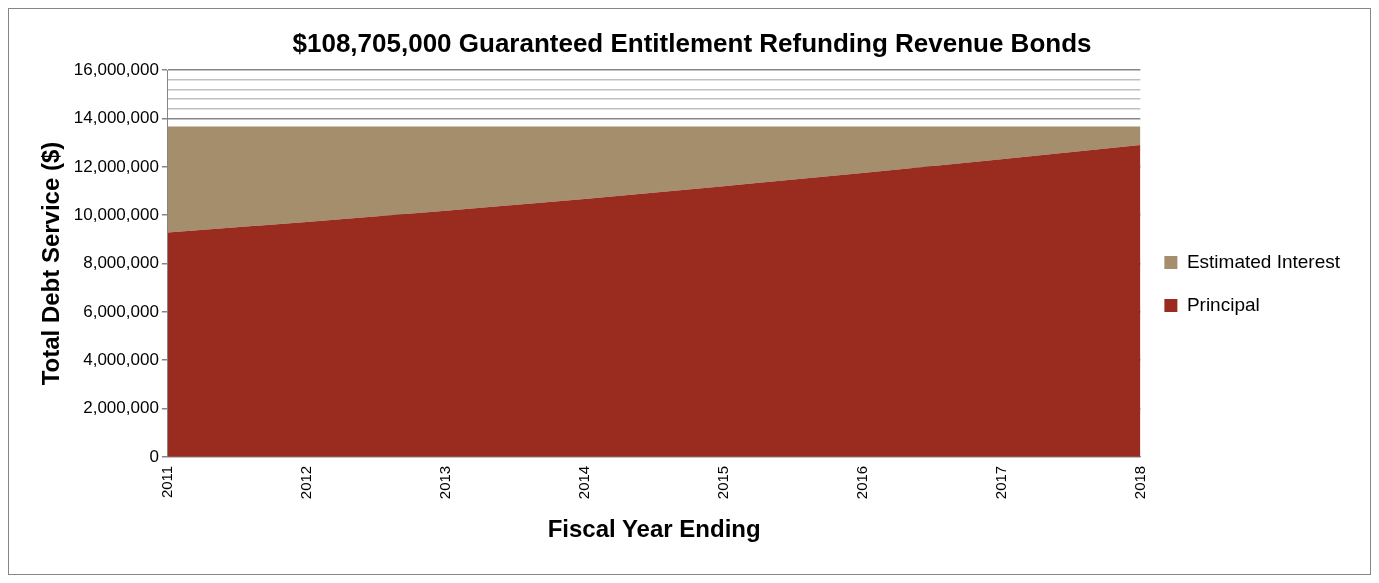 This screenshot has height=583, width=1379. What do you see at coordinates (121, 311) in the screenshot?
I see `y-tick-label: 6,000,000` at bounding box center [121, 311].